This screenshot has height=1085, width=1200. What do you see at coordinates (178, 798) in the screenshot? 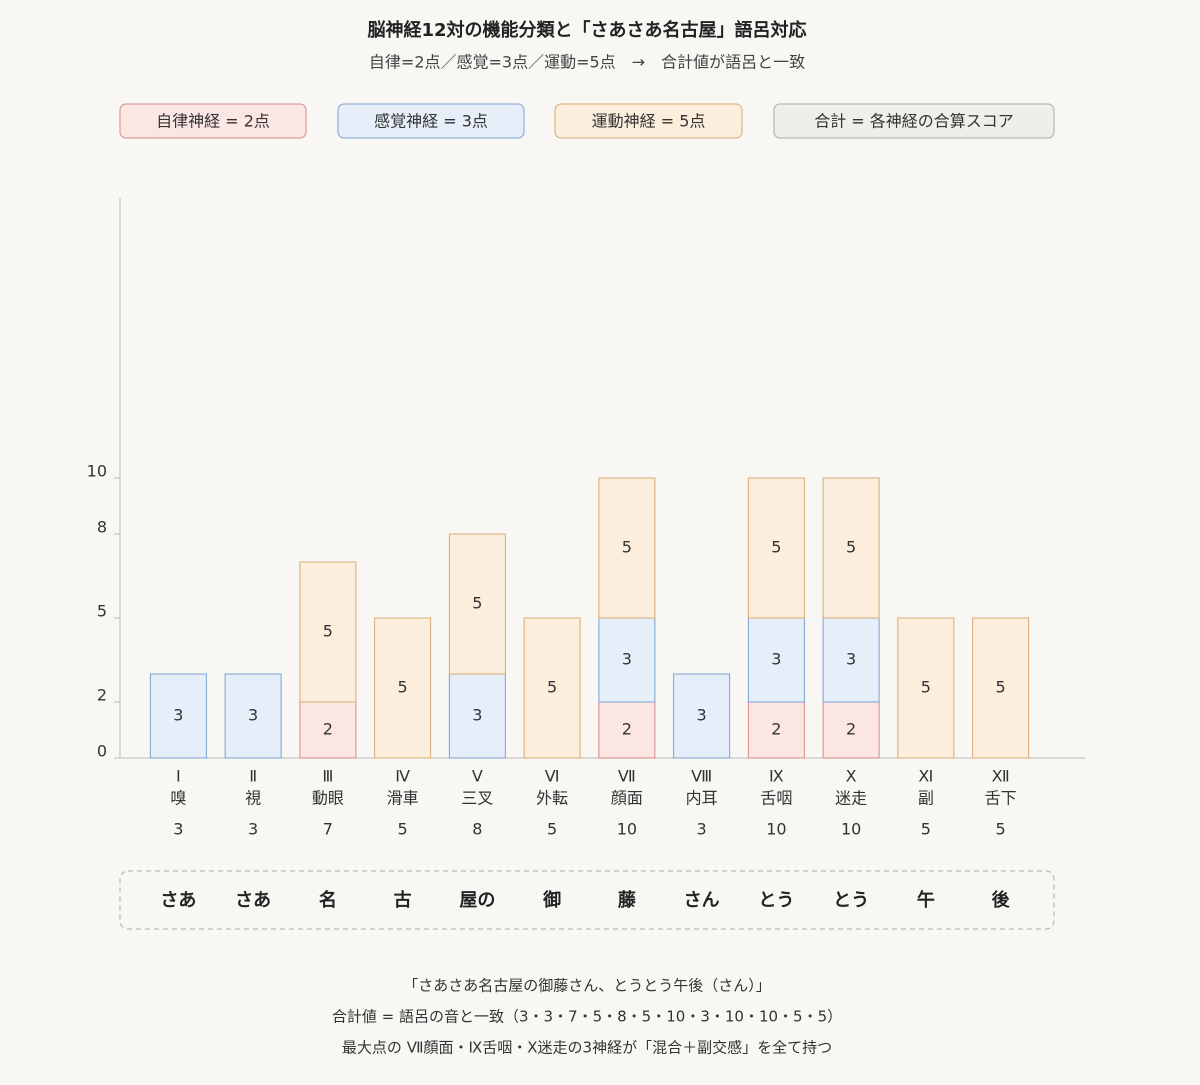
I see `x-tick-name: 嗅` at bounding box center [178, 798].